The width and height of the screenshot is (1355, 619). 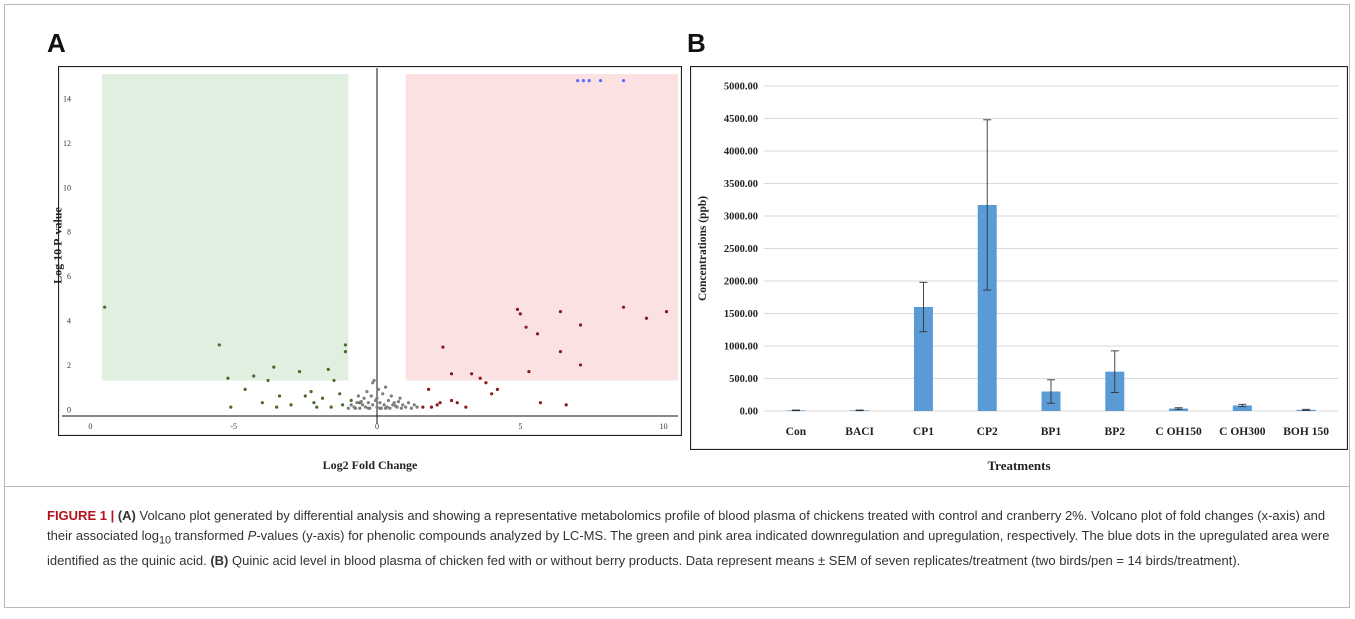 What do you see at coordinates (696, 43) in the screenshot?
I see `panel-b-letter: B` at bounding box center [696, 43].